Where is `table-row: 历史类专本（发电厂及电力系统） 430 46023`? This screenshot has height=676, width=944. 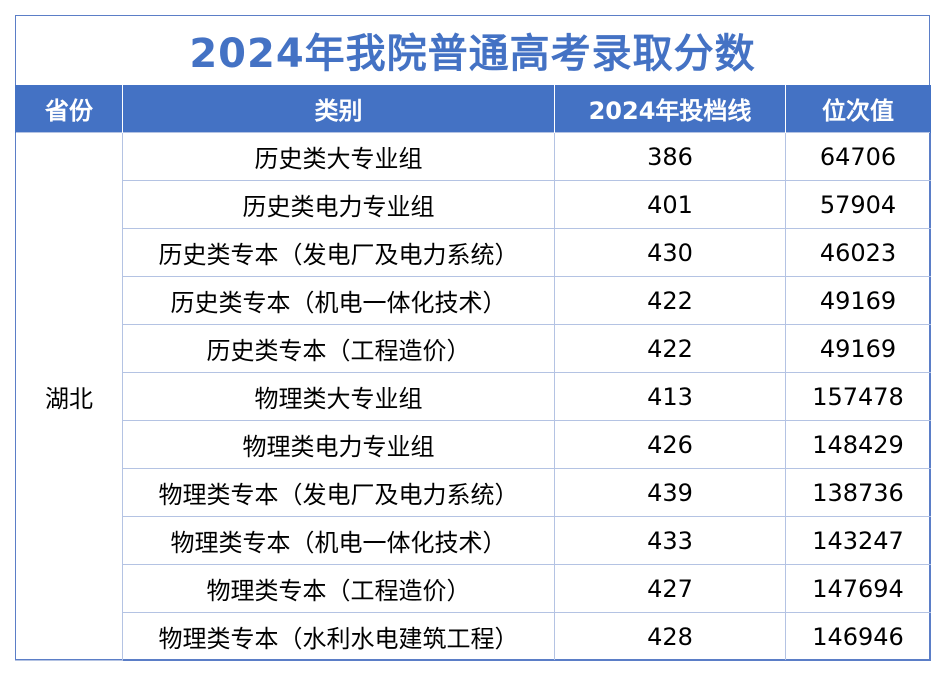 table-row: 历史类专本（发电厂及电力系统） 430 46023 is located at coordinates (473, 252).